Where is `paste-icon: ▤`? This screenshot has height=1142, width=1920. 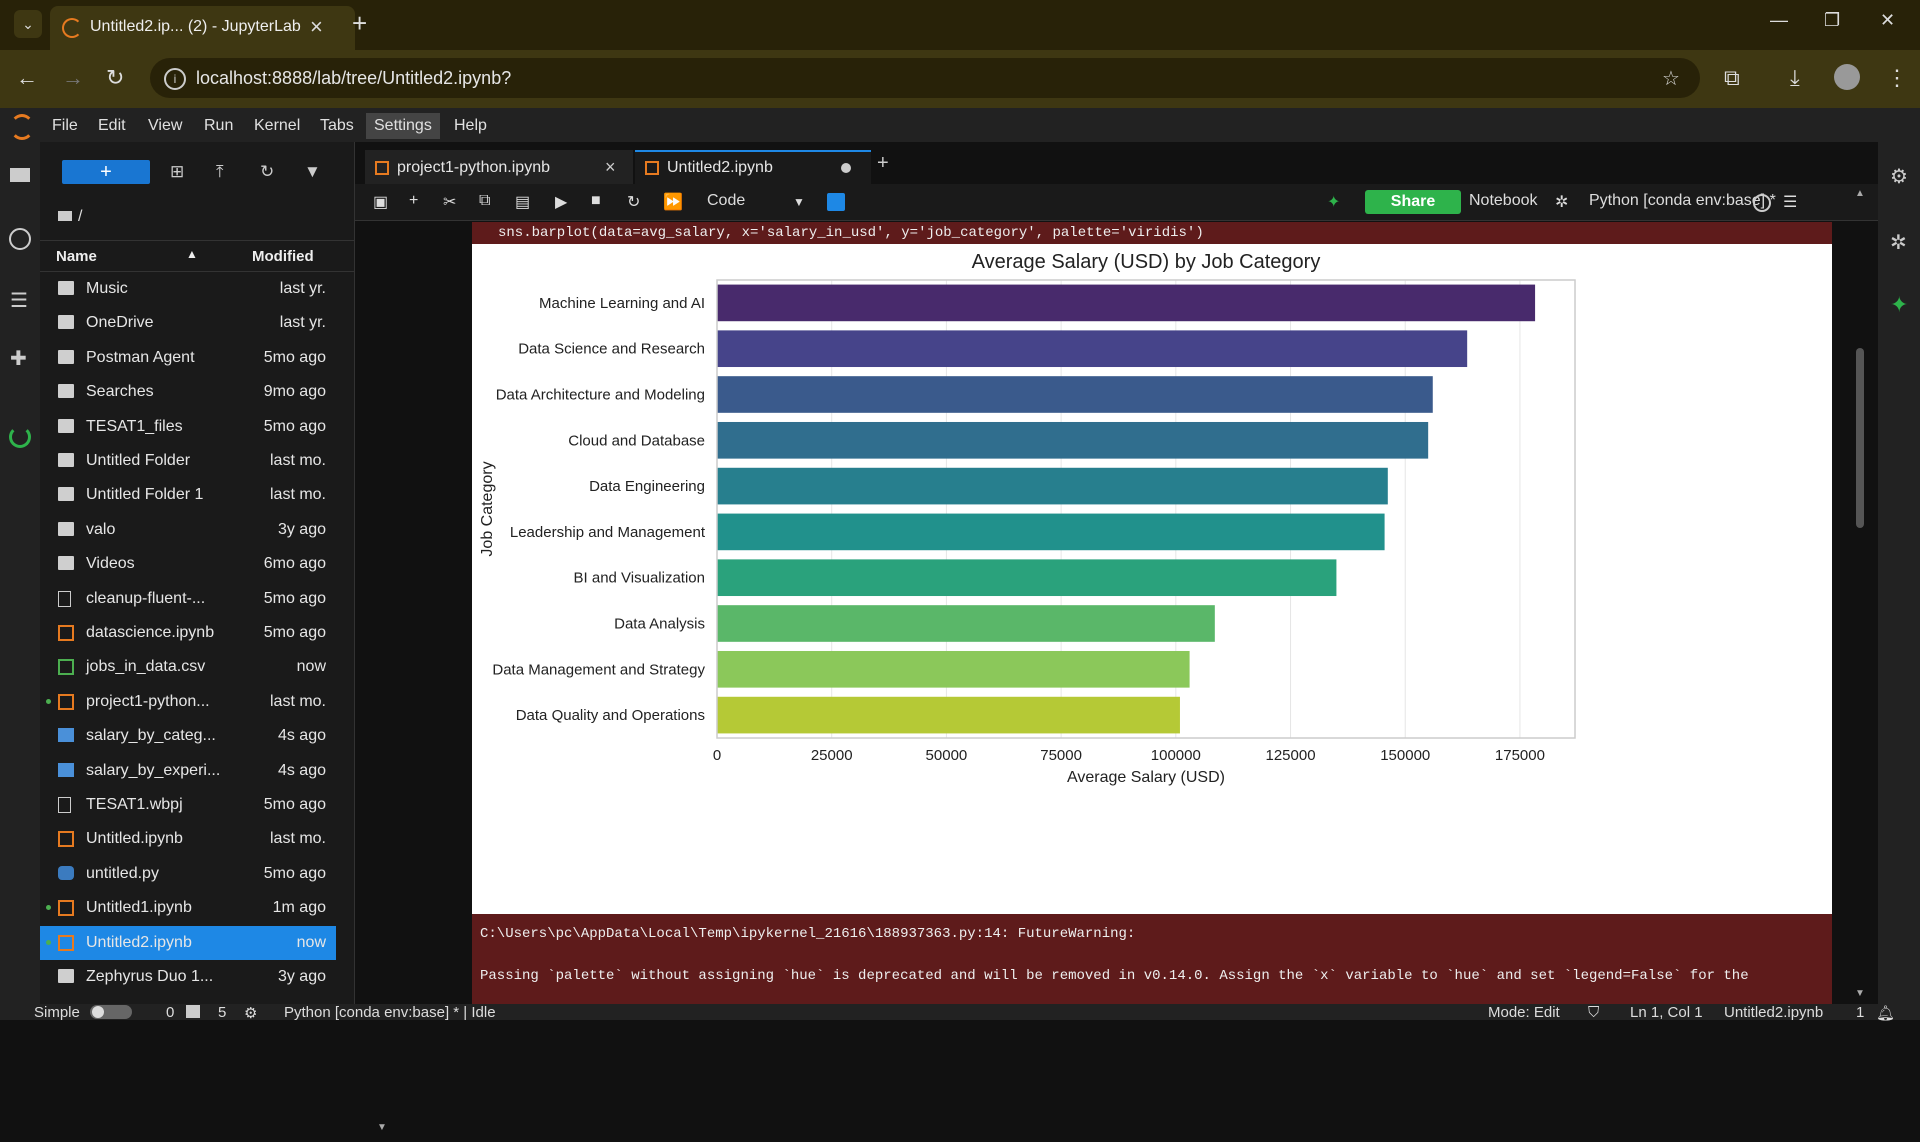 paste-icon: ▤ is located at coordinates (523, 202).